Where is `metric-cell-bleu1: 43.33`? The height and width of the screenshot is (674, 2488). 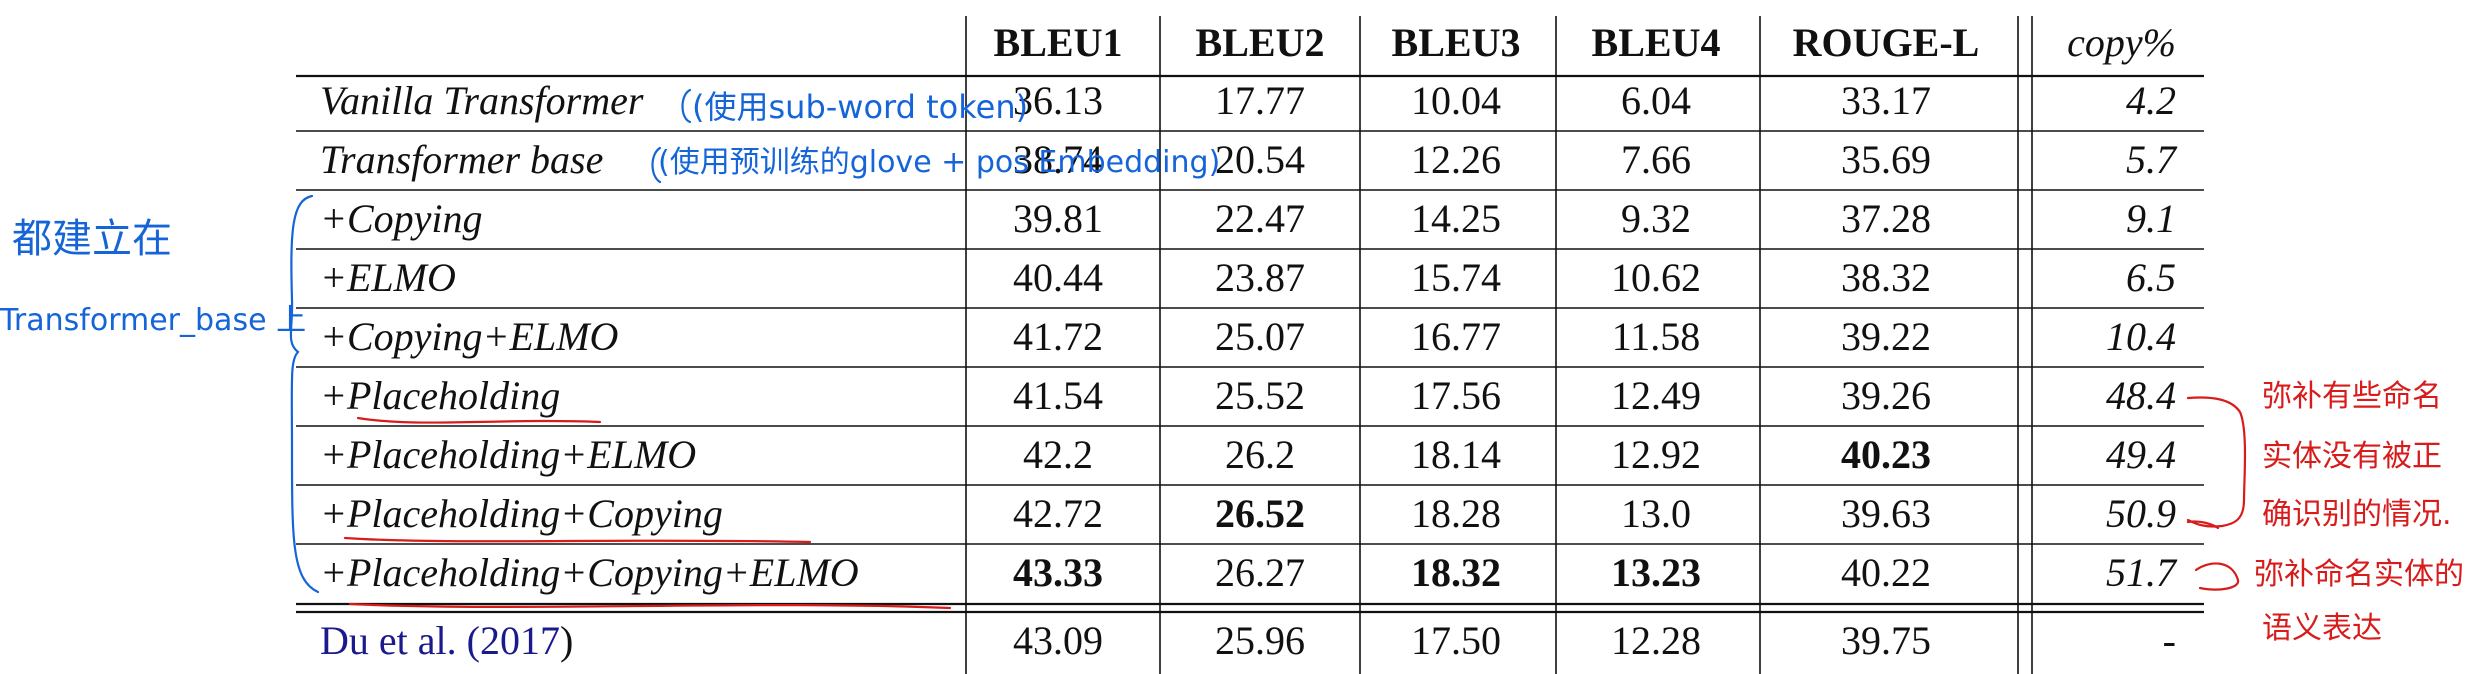 metric-cell-bleu1: 43.33 is located at coordinates (1058, 572).